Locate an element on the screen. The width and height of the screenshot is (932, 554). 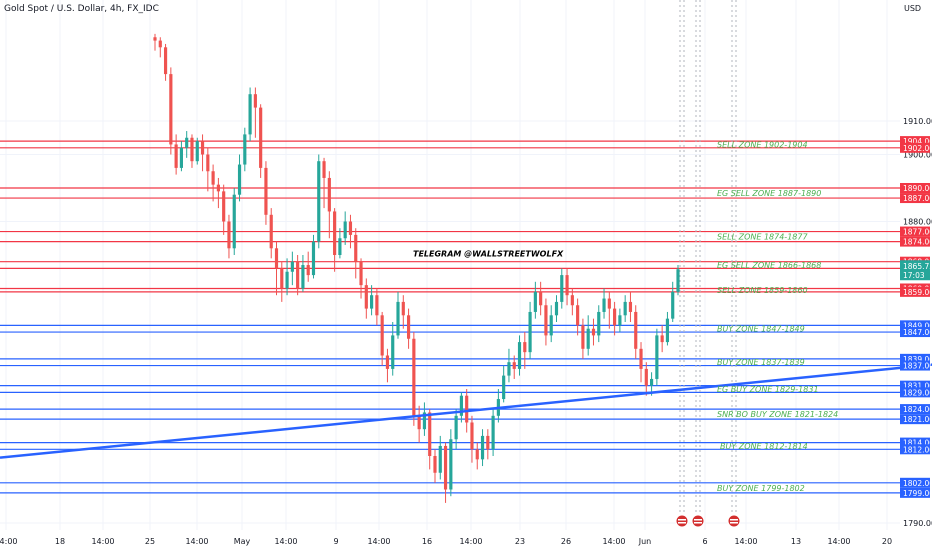
time-tick-label: 6 is located at coordinates (704, 541).